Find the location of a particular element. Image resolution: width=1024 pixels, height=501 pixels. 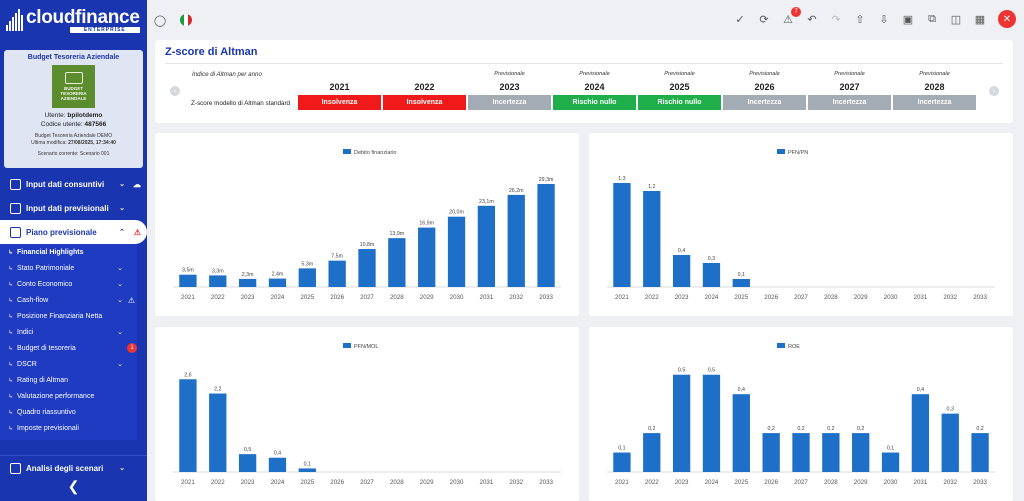

menu-piano-previsionale: Piano previsionale ⌃ ⚠ is located at coordinates (73, 232).